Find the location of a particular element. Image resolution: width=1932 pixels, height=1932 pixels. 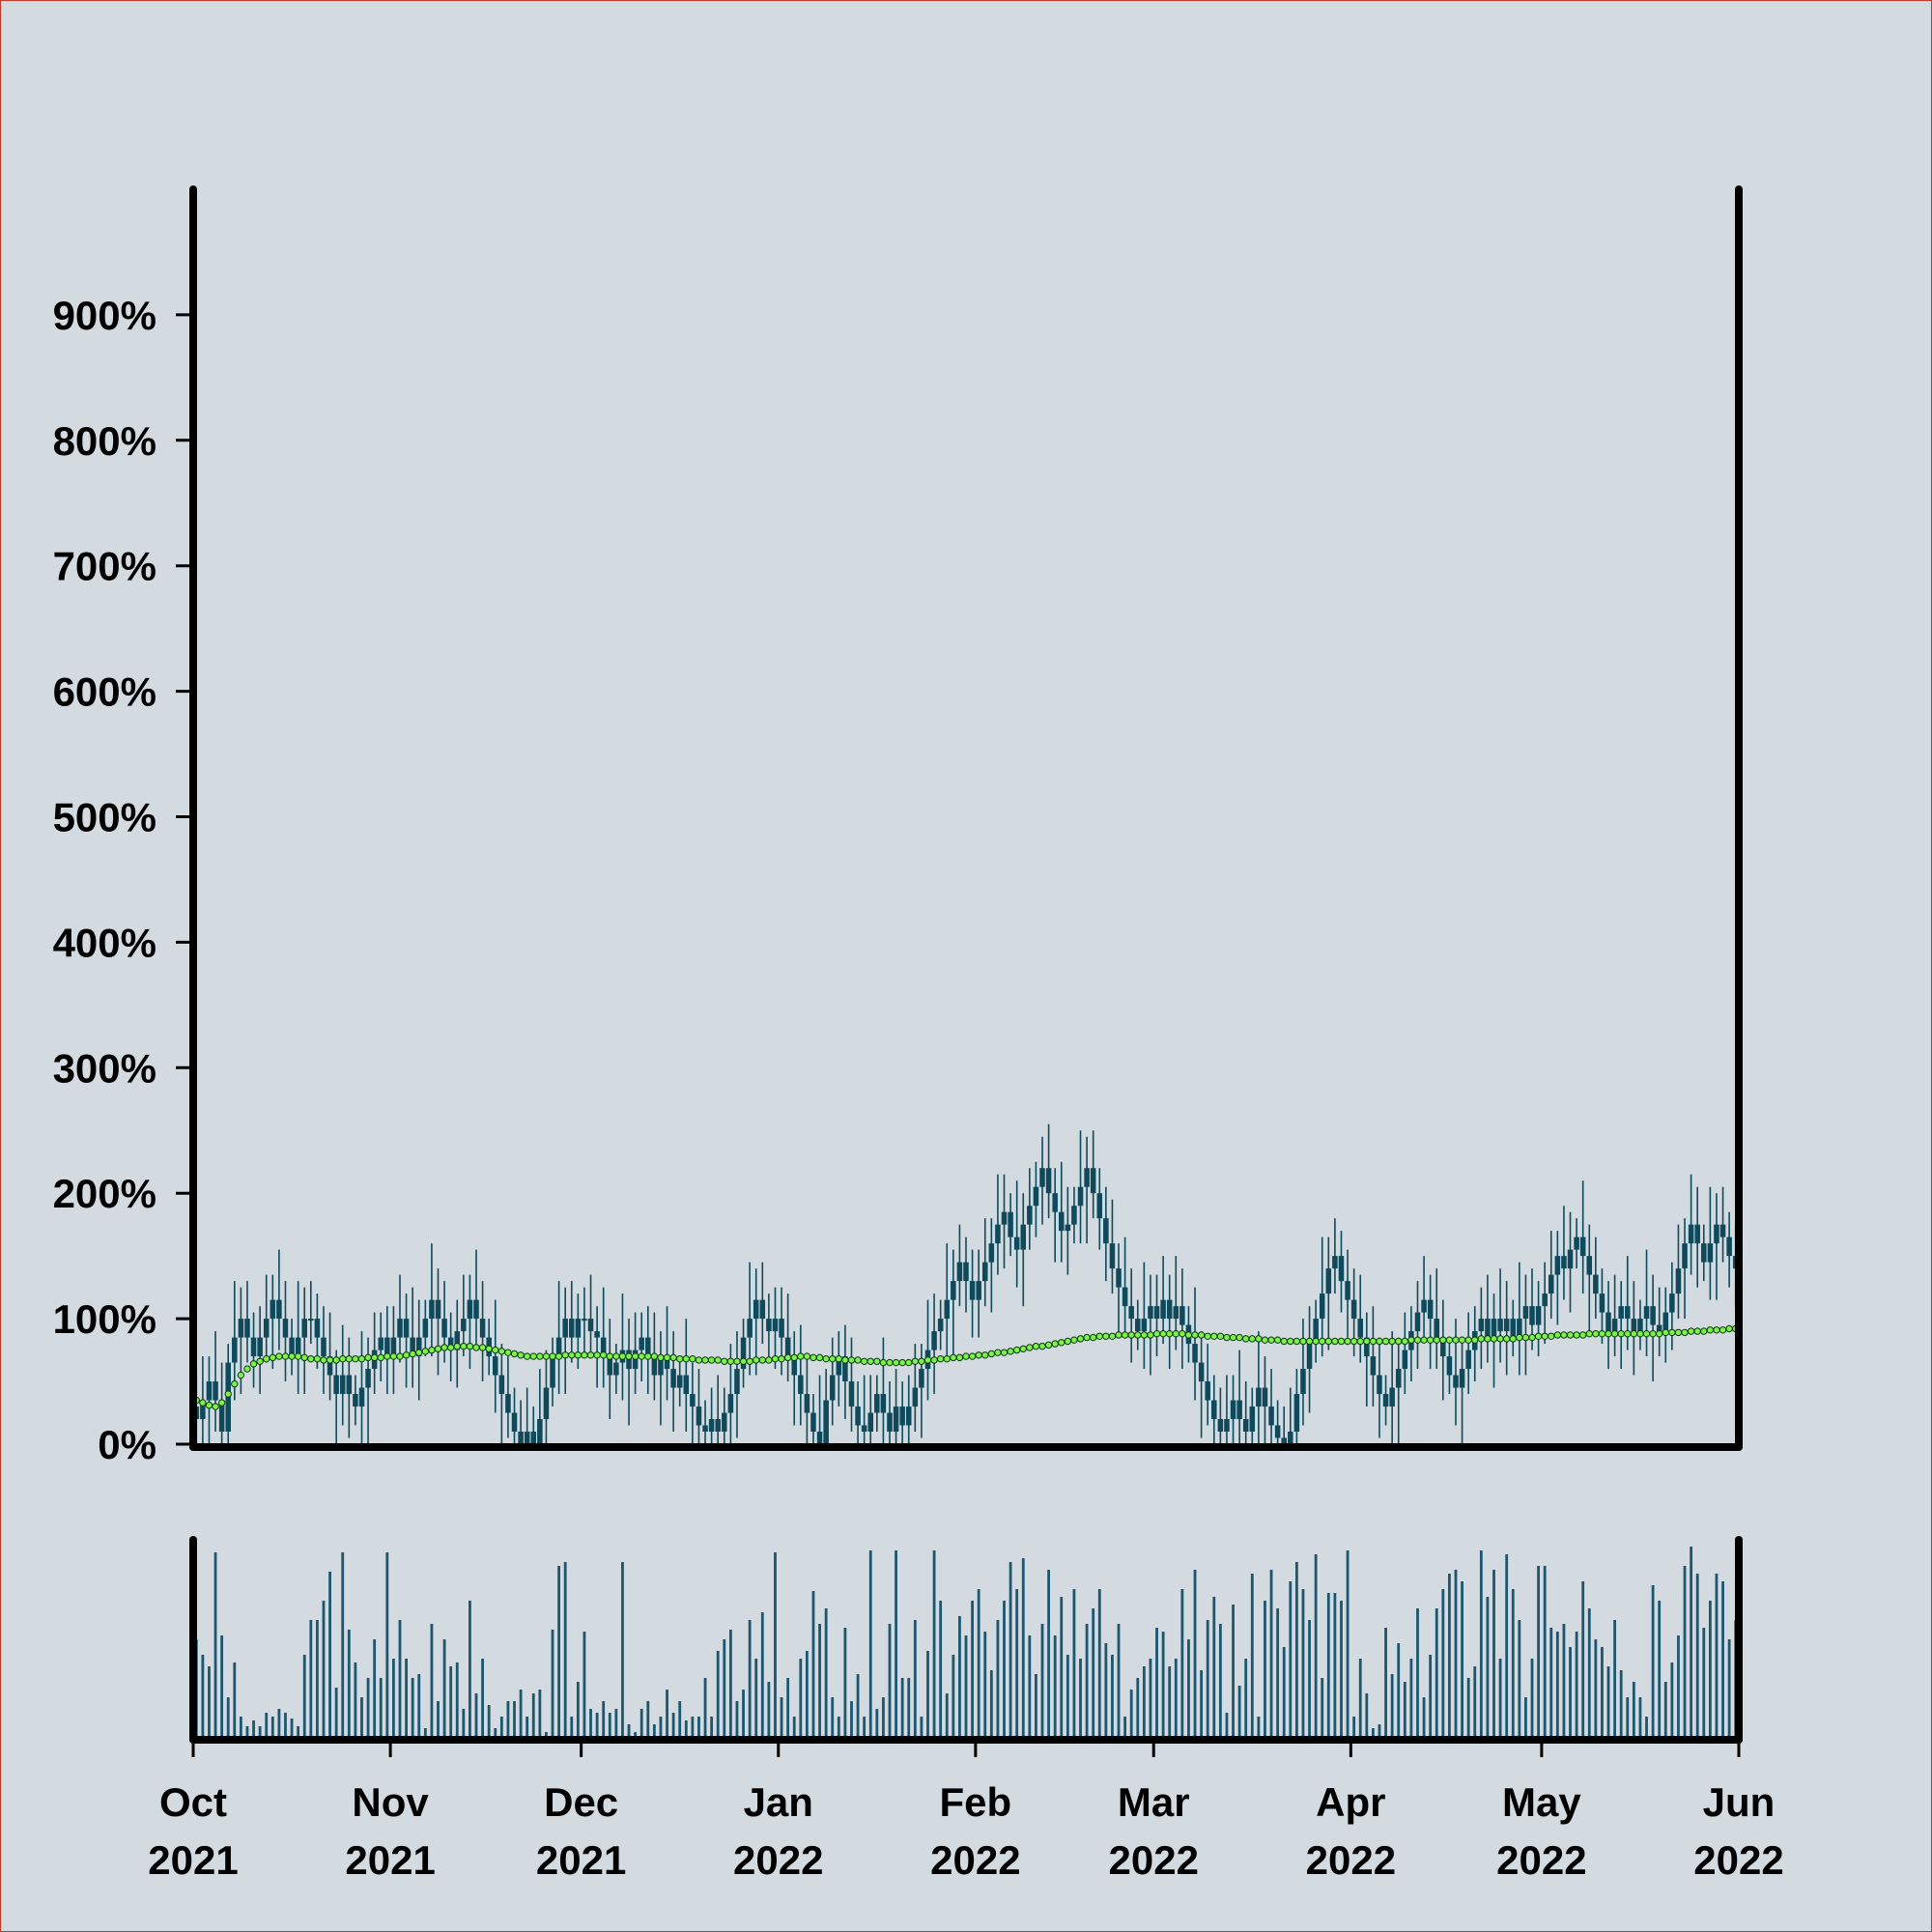

y-tick-label: 100% is located at coordinates (104, 1319).